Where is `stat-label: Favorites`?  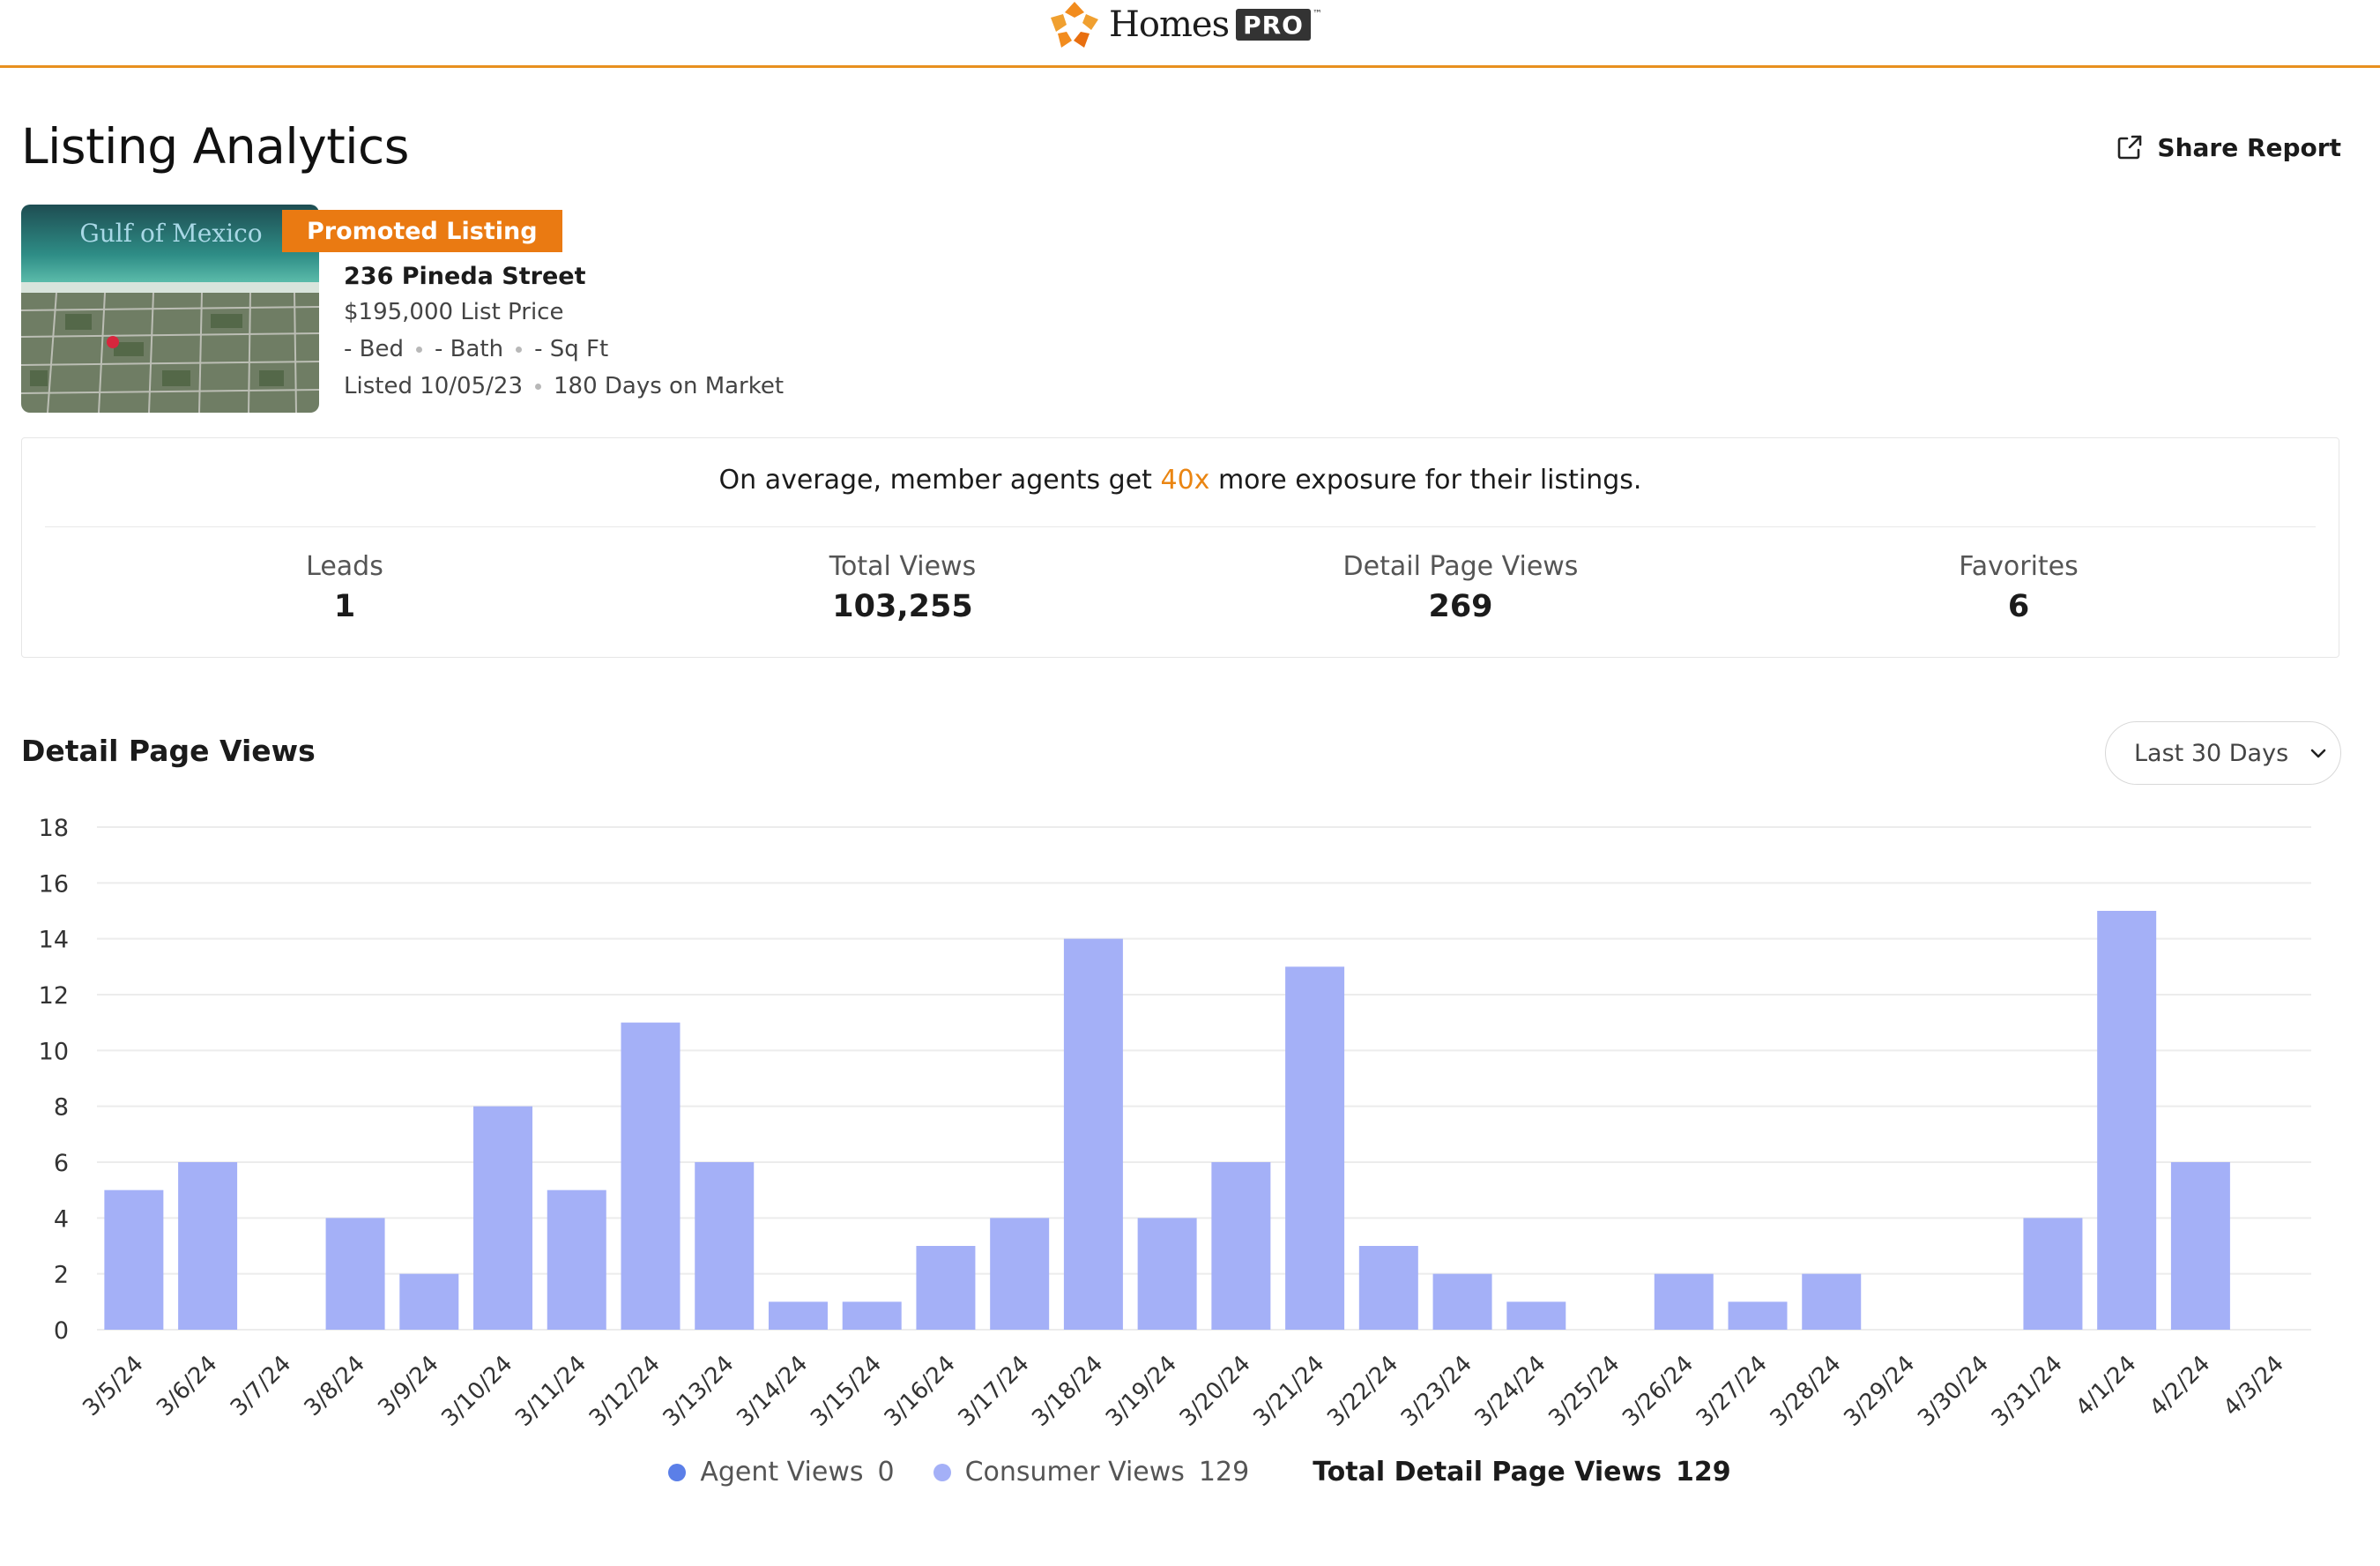
stat-label: Favorites is located at coordinates (2019, 566).